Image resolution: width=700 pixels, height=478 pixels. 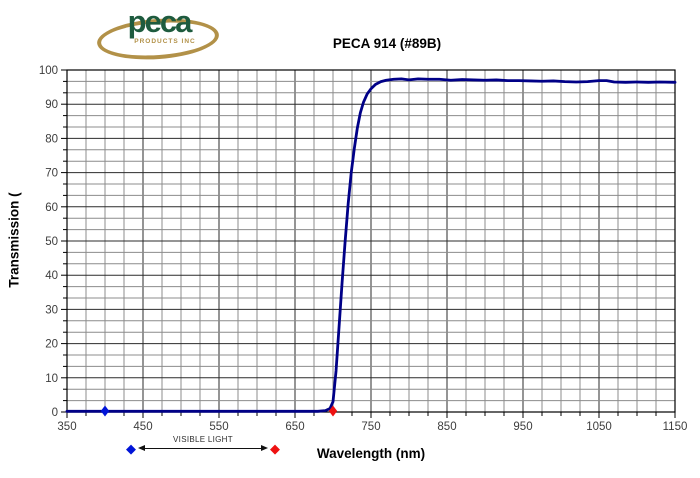 I want to click on y-tick-label: 20, so click(x=51, y=345).